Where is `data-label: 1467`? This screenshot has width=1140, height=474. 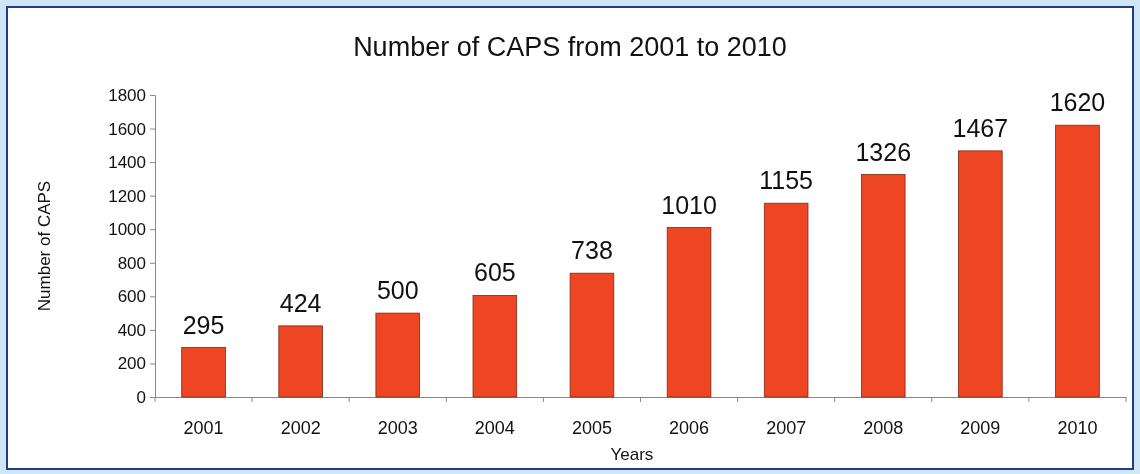
data-label: 1467 is located at coordinates (980, 127).